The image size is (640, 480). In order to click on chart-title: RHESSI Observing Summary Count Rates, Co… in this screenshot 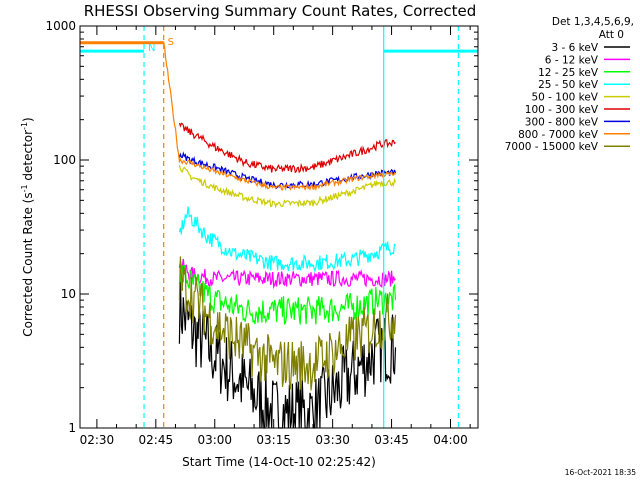, I will do `click(280, 11)`.